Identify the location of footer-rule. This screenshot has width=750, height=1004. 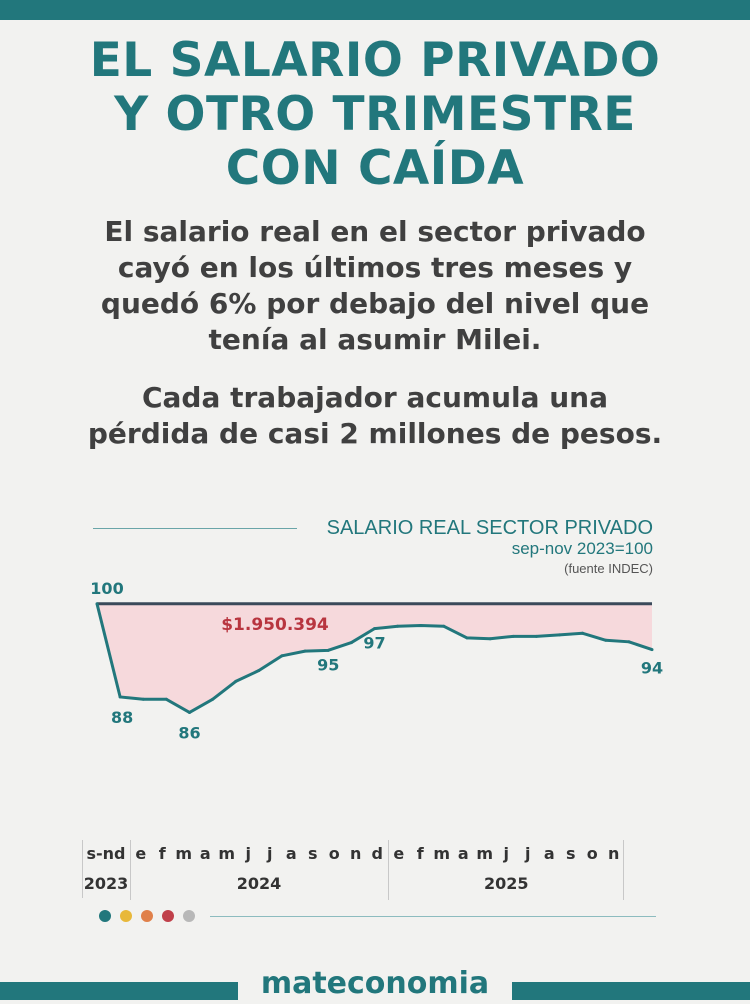
(433, 916).